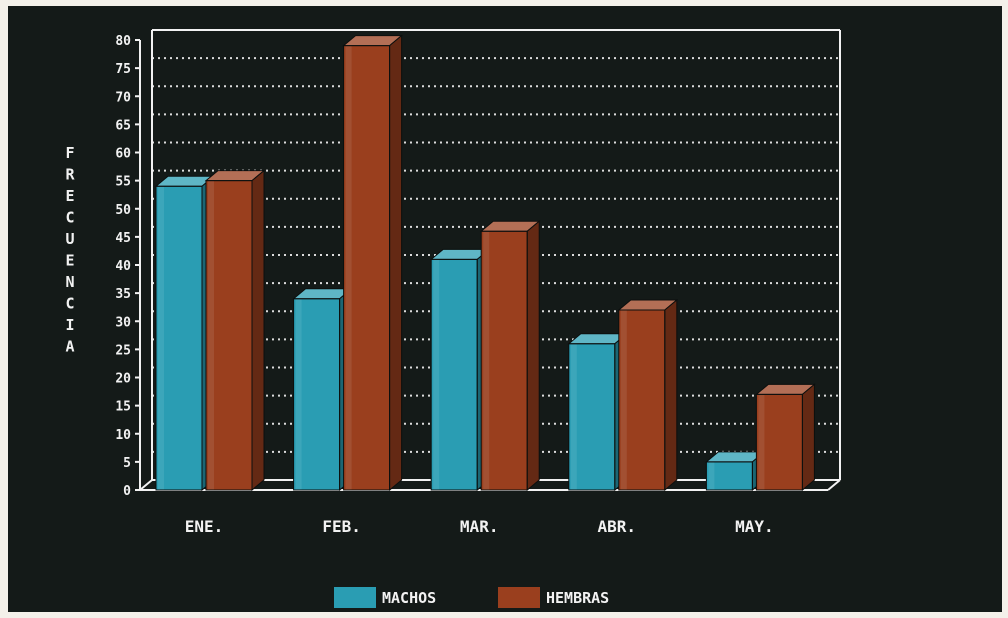 This screenshot has height=618, width=1008. Describe the element at coordinates (204, 526) in the screenshot. I see `x-tick-label: ENE.` at that location.